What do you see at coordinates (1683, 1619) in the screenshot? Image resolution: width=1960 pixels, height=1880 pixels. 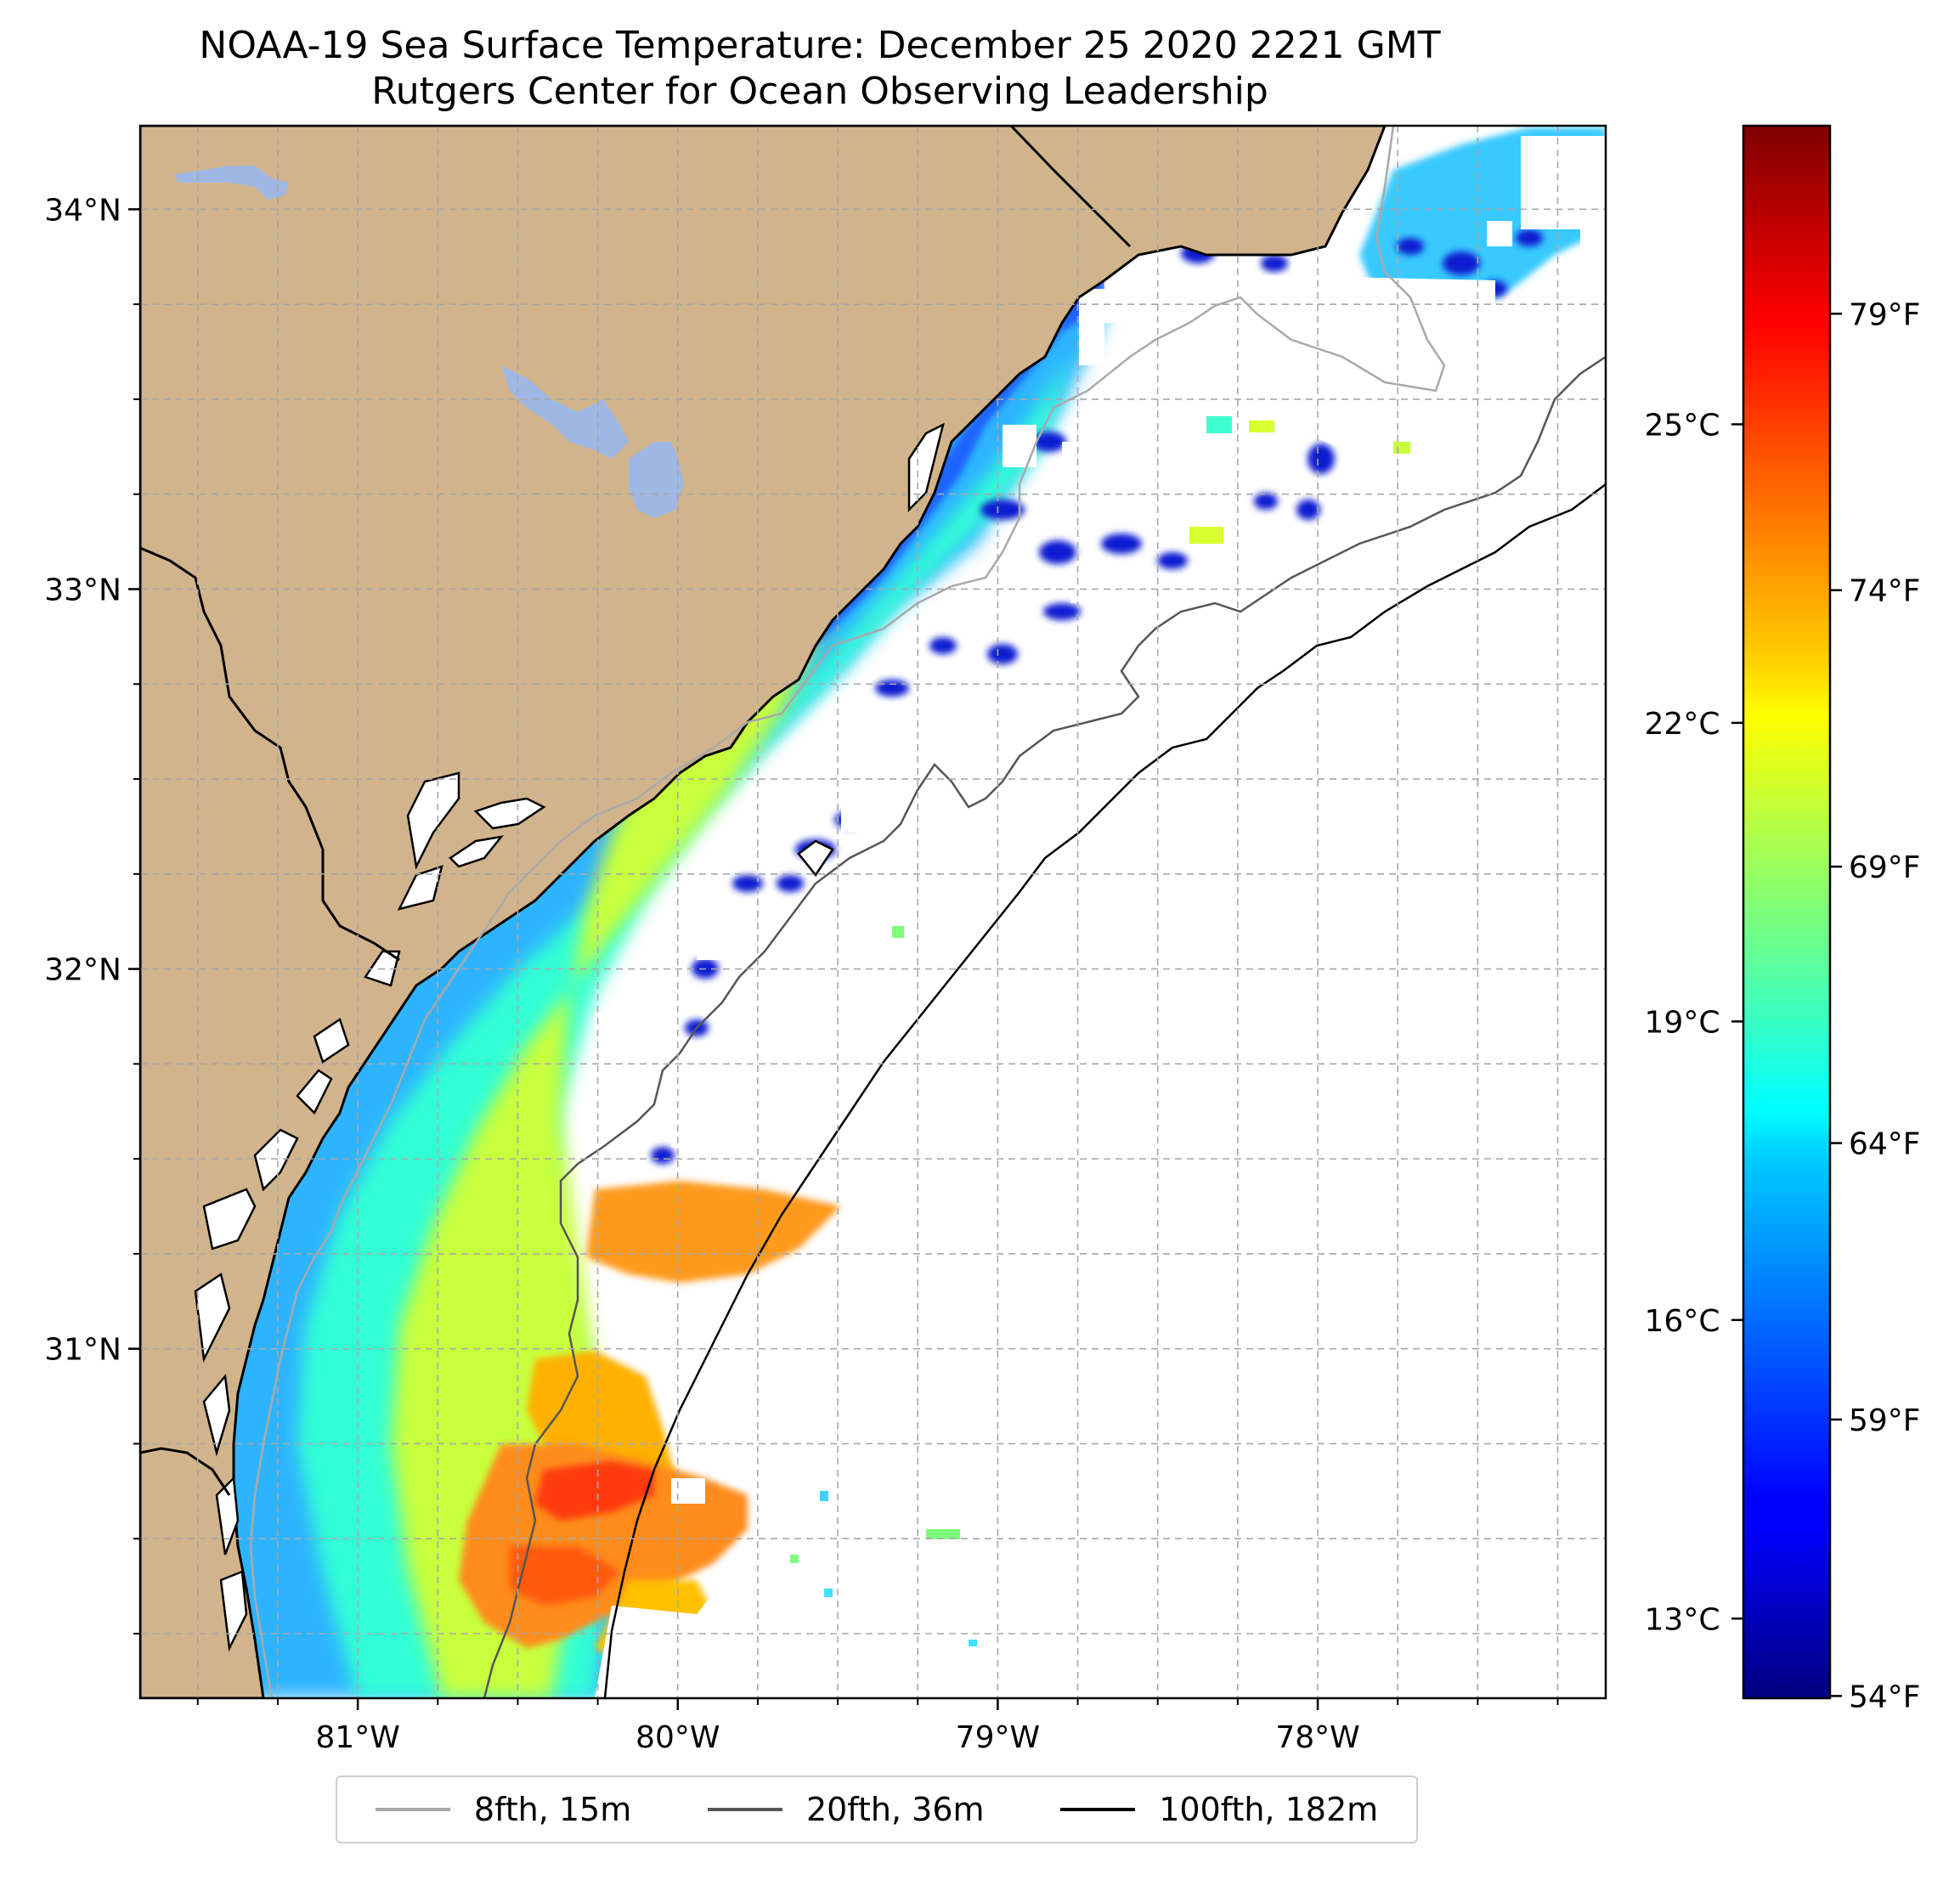 I see `colorbar-celsius-label: 13°C` at bounding box center [1683, 1619].